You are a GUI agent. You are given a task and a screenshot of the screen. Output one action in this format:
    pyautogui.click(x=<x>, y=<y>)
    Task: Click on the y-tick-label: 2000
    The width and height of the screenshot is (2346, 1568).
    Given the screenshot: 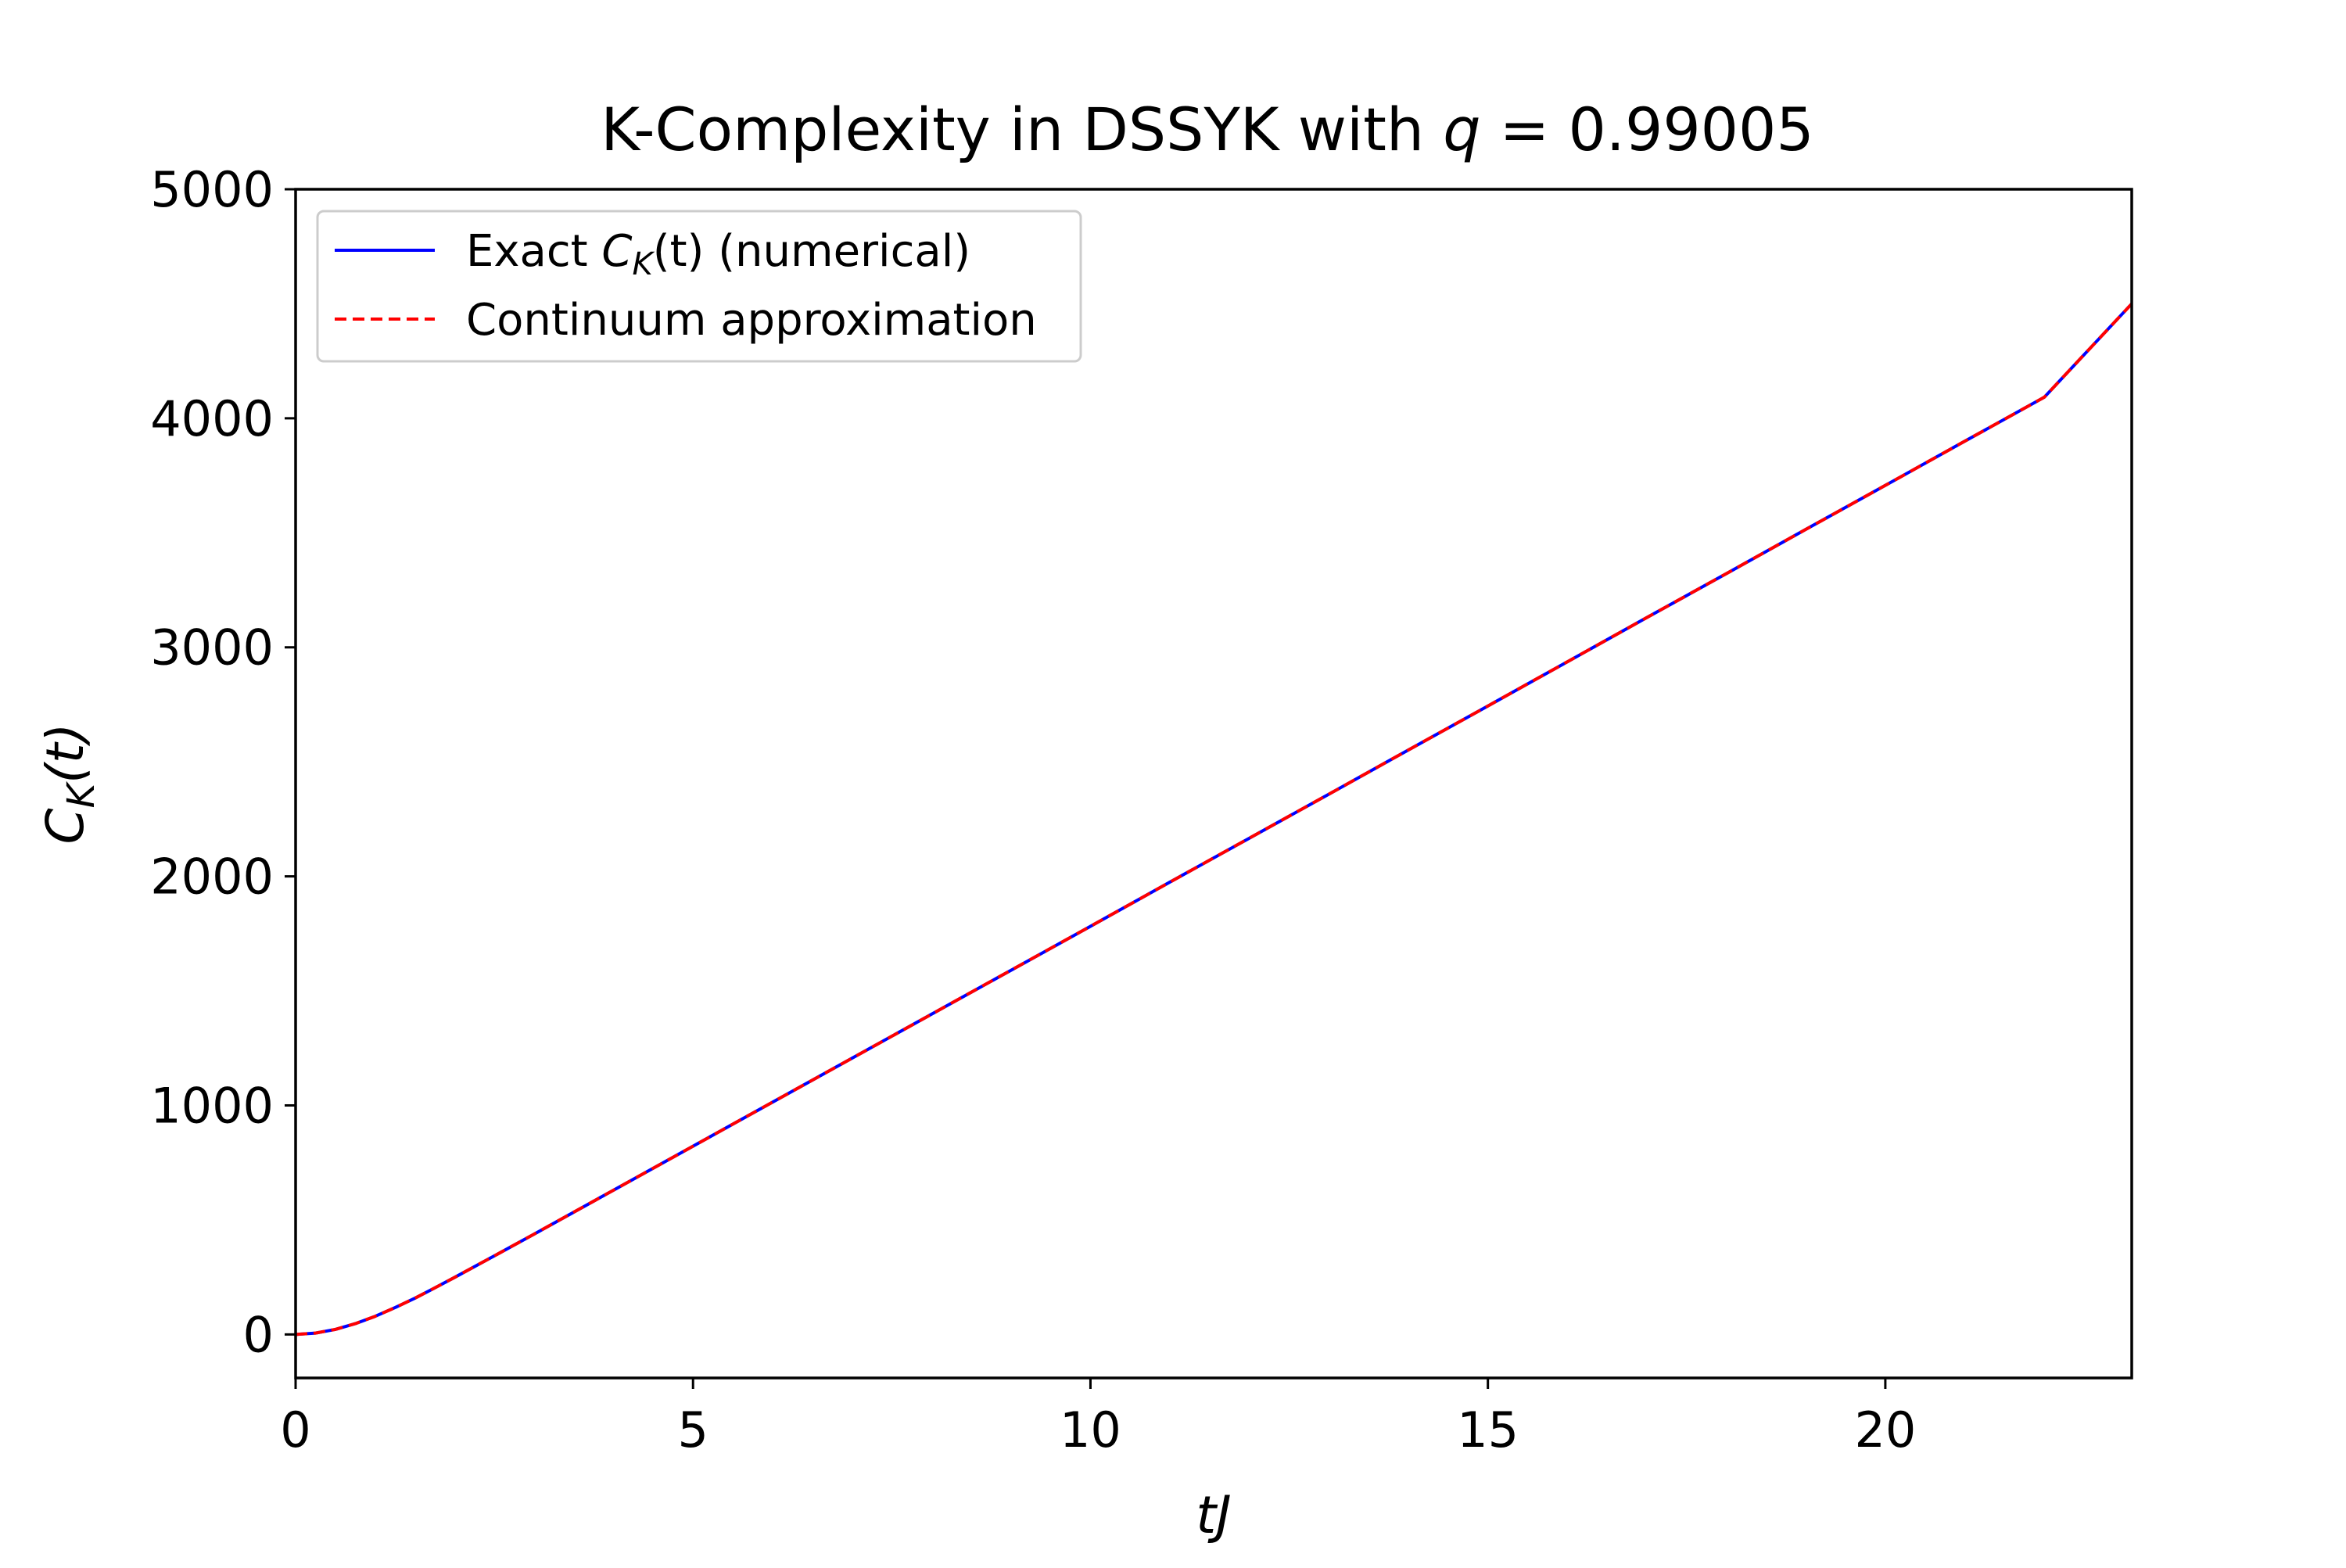 What is the action you would take?
    pyautogui.click(x=212, y=877)
    